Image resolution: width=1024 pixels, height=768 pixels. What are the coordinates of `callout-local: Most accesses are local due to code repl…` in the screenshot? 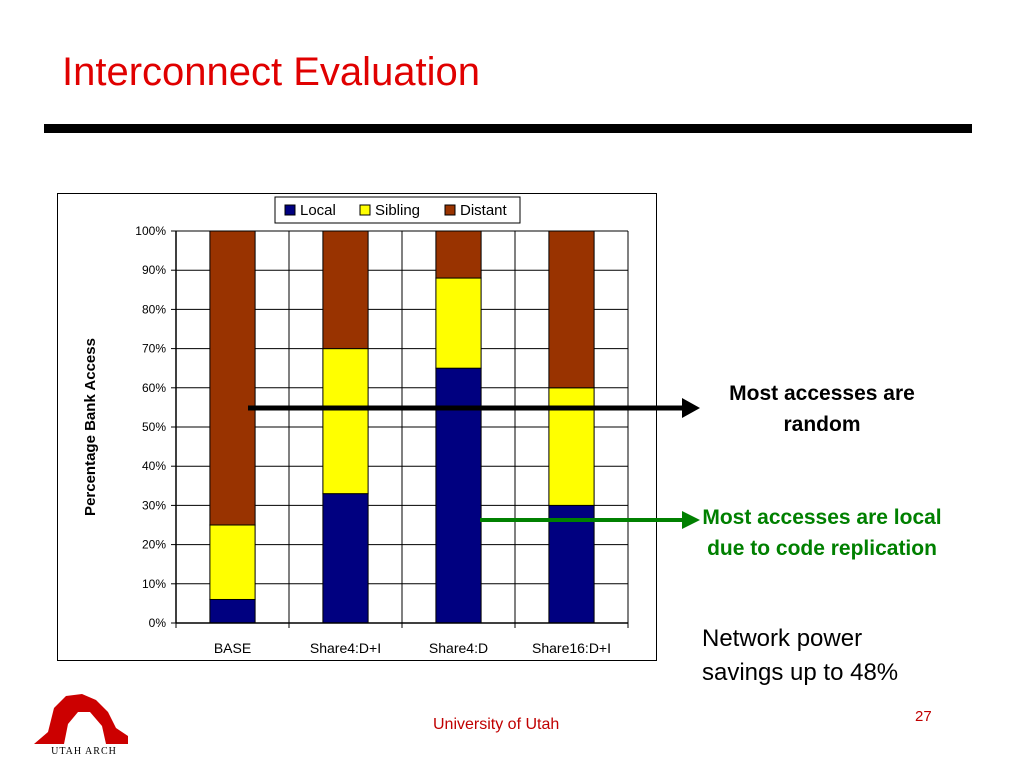 It's located at (822, 533).